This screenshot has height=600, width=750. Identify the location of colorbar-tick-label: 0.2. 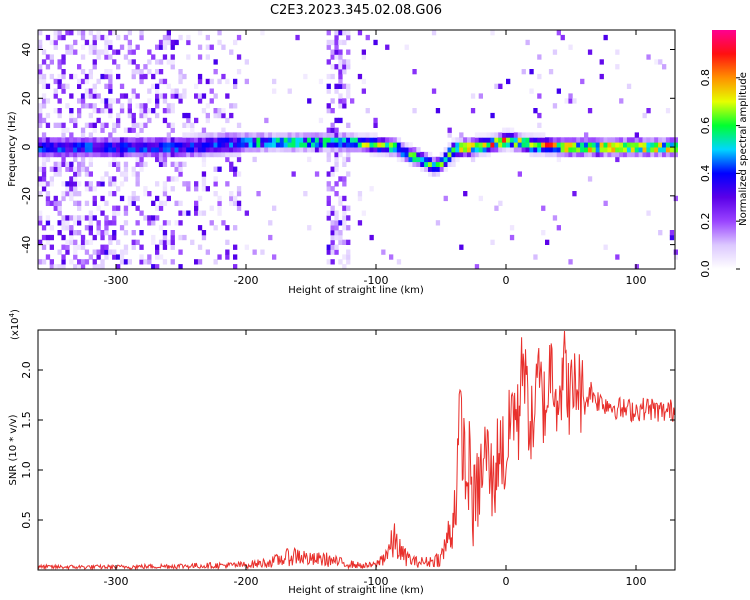
(705, 221).